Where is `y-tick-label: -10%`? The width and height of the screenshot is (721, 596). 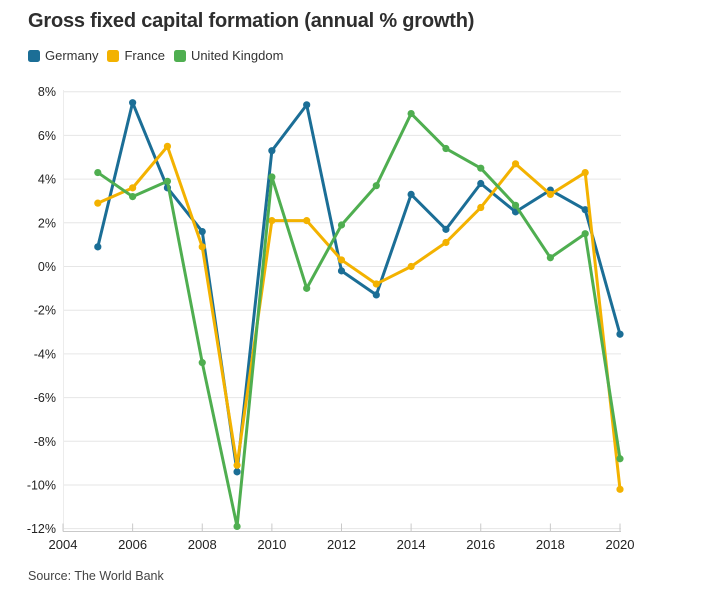
y-tick-label: -10% is located at coordinates (41, 485).